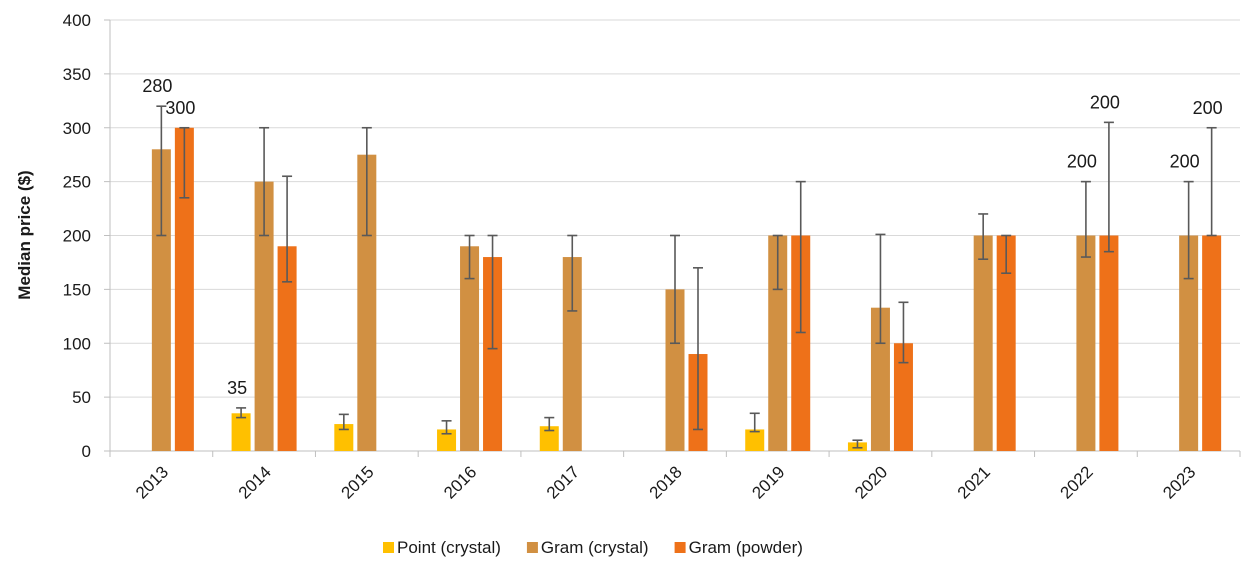 The width and height of the screenshot is (1245, 568). I want to click on x-tick-label: 2020, so click(871, 482).